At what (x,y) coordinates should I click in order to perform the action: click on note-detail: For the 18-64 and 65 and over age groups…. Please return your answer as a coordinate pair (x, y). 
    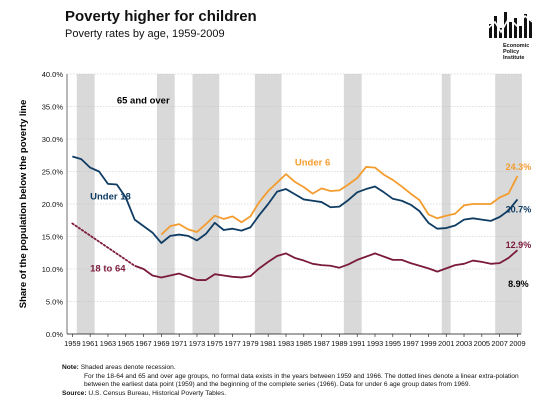
    Looking at the image, I should click on (301, 380).